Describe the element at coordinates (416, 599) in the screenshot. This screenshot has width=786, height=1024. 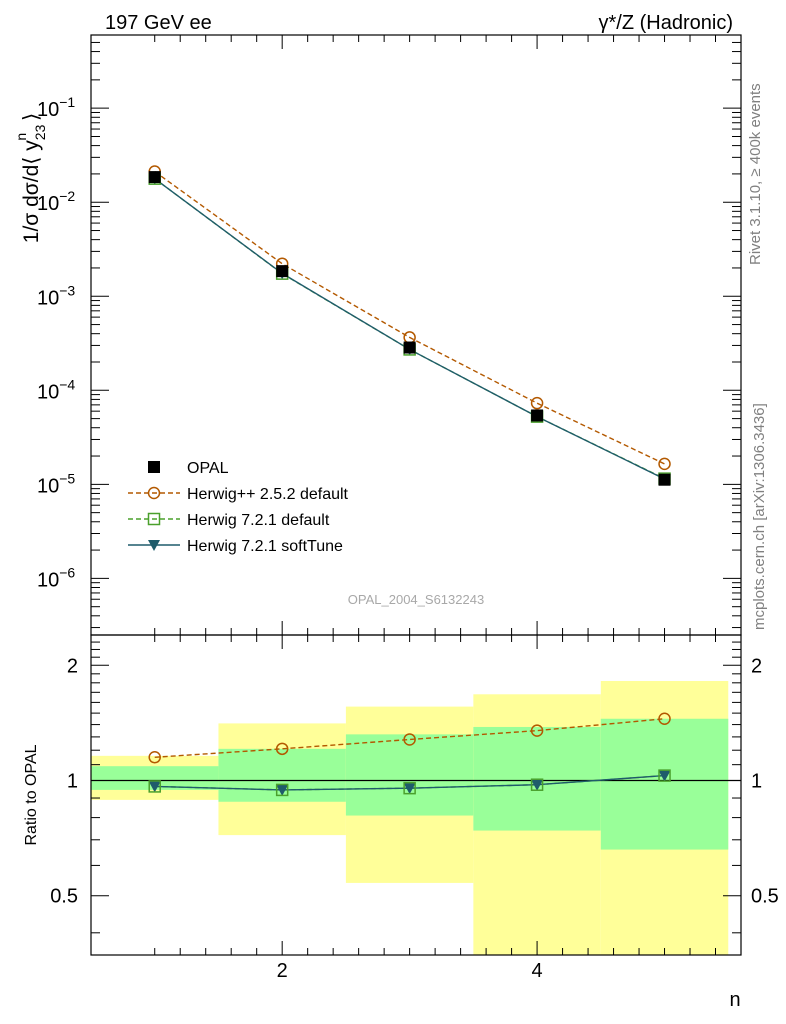
I see `analysis-watermark: OPAL_2004_S6132243` at that location.